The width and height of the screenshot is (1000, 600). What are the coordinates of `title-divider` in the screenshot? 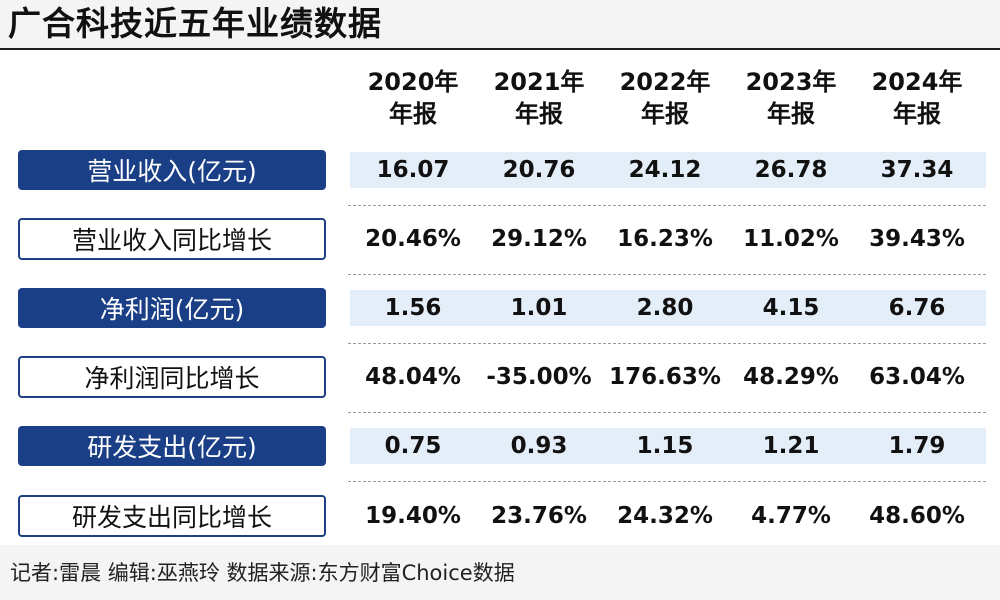 It's located at (500, 49).